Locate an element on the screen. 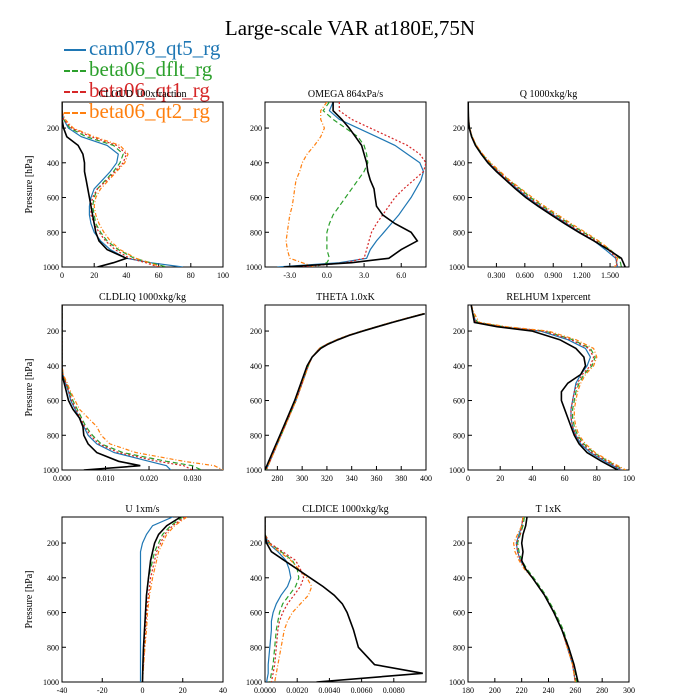  chart-title: CLDICE 1000xkg/kg is located at coordinates (345, 509).